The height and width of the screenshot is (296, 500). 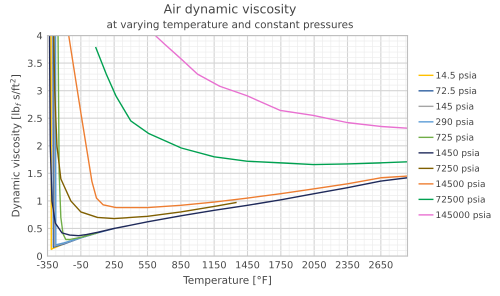 What do you see at coordinates (40, 201) in the screenshot?
I see `y-tick-label: 1` at bounding box center [40, 201].